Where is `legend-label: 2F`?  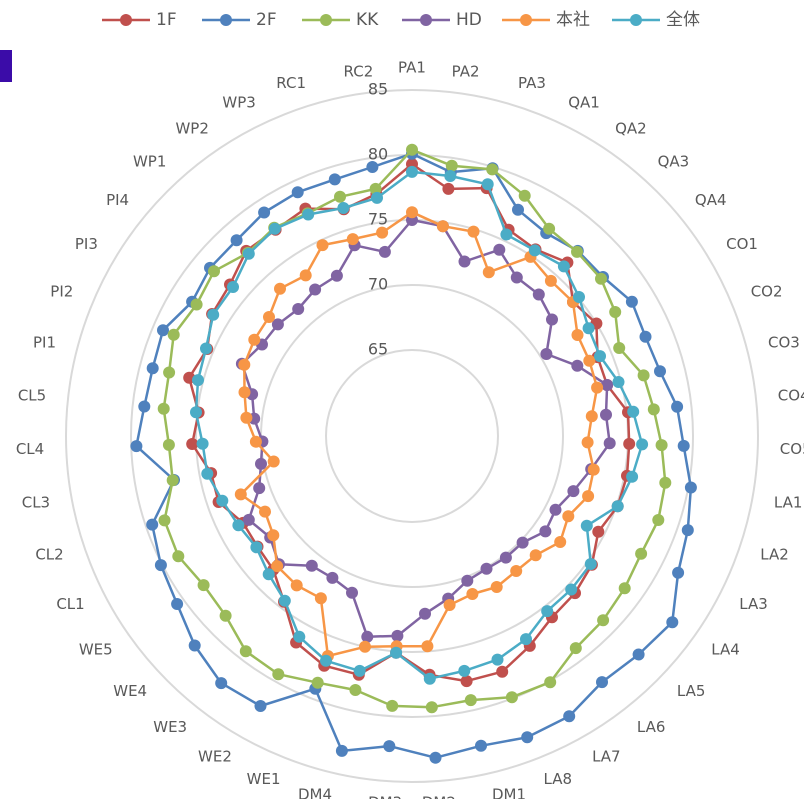 legend-label: 2F is located at coordinates (266, 20).